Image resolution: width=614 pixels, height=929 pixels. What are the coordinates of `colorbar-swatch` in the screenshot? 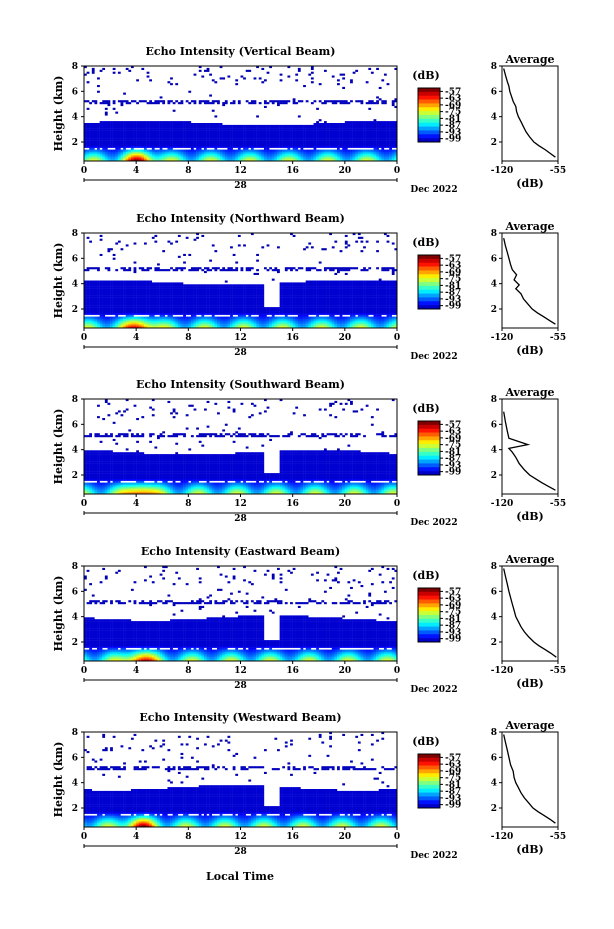 It's located at (429, 136).